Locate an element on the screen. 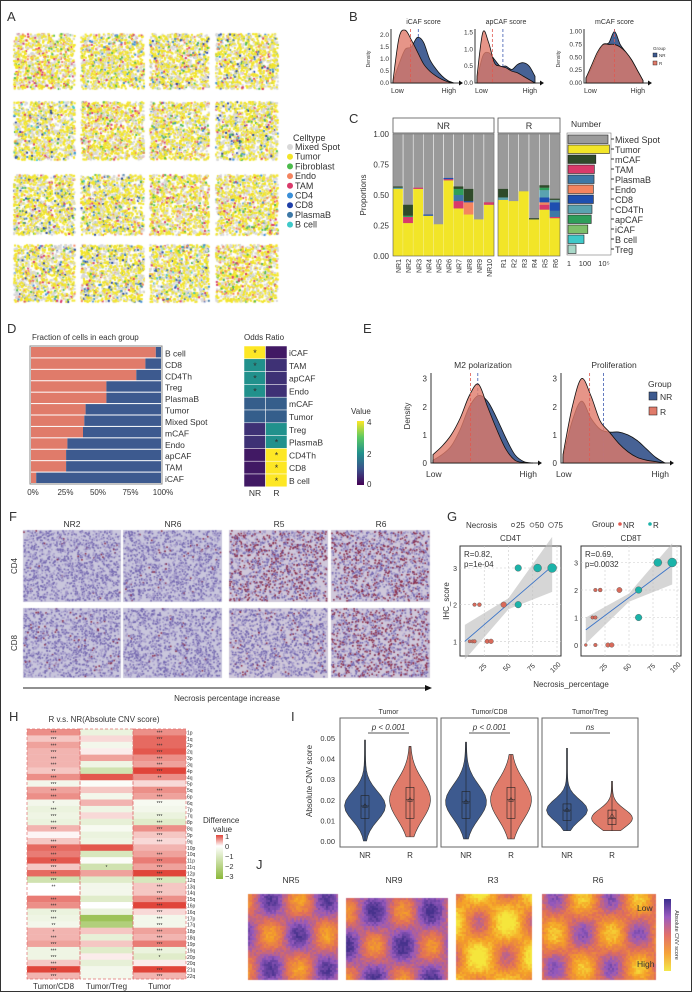  bar-segment-cd8 is located at coordinates (544, 200).